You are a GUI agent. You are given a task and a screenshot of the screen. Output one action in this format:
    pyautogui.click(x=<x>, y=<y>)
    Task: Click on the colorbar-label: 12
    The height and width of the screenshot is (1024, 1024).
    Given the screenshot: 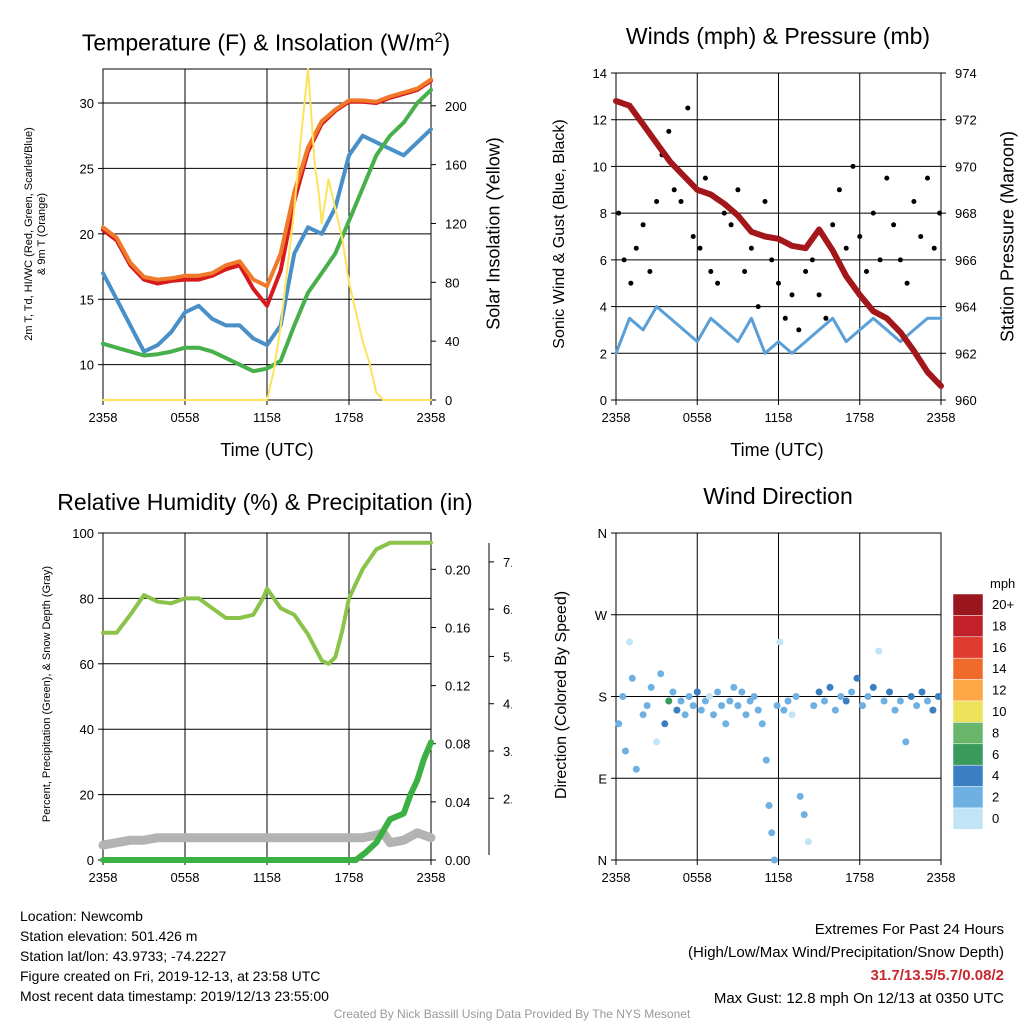 What is the action you would take?
    pyautogui.click(x=999, y=690)
    